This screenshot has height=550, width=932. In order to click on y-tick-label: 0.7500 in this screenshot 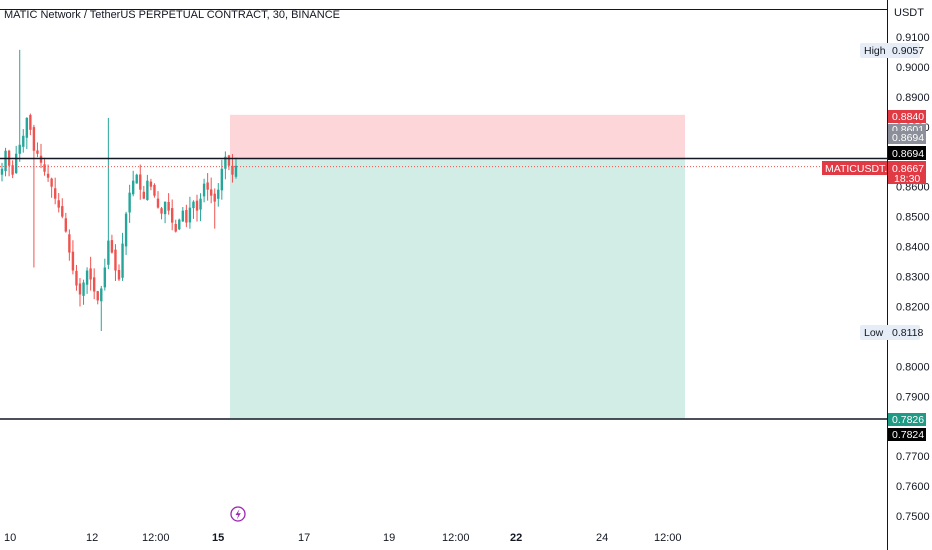, I will do `click(913, 517)`.